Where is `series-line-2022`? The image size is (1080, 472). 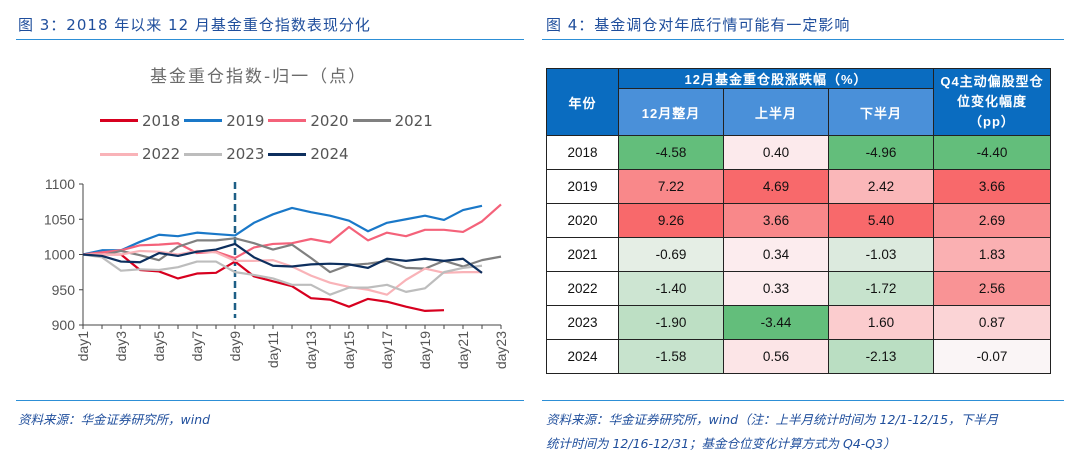
series-line-2022 is located at coordinates (282, 272).